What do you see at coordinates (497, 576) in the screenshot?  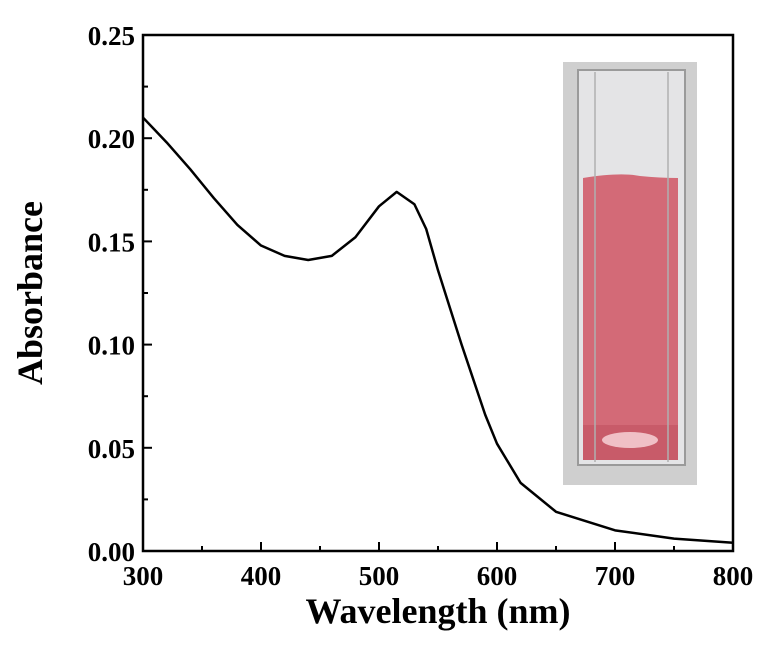 I see `x-tick-label: 600` at bounding box center [497, 576].